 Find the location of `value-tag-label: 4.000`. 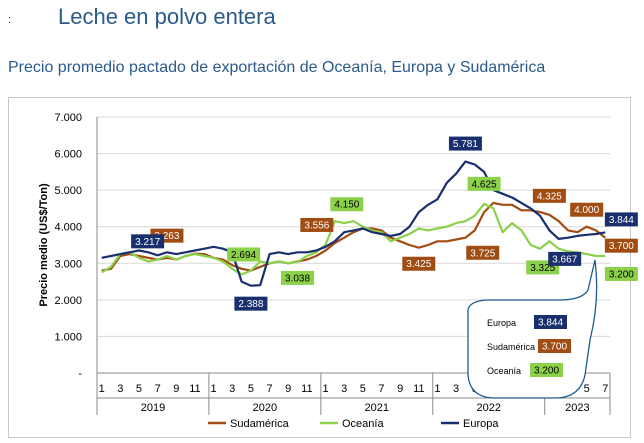

value-tag-label: 4.000 is located at coordinates (586, 210).